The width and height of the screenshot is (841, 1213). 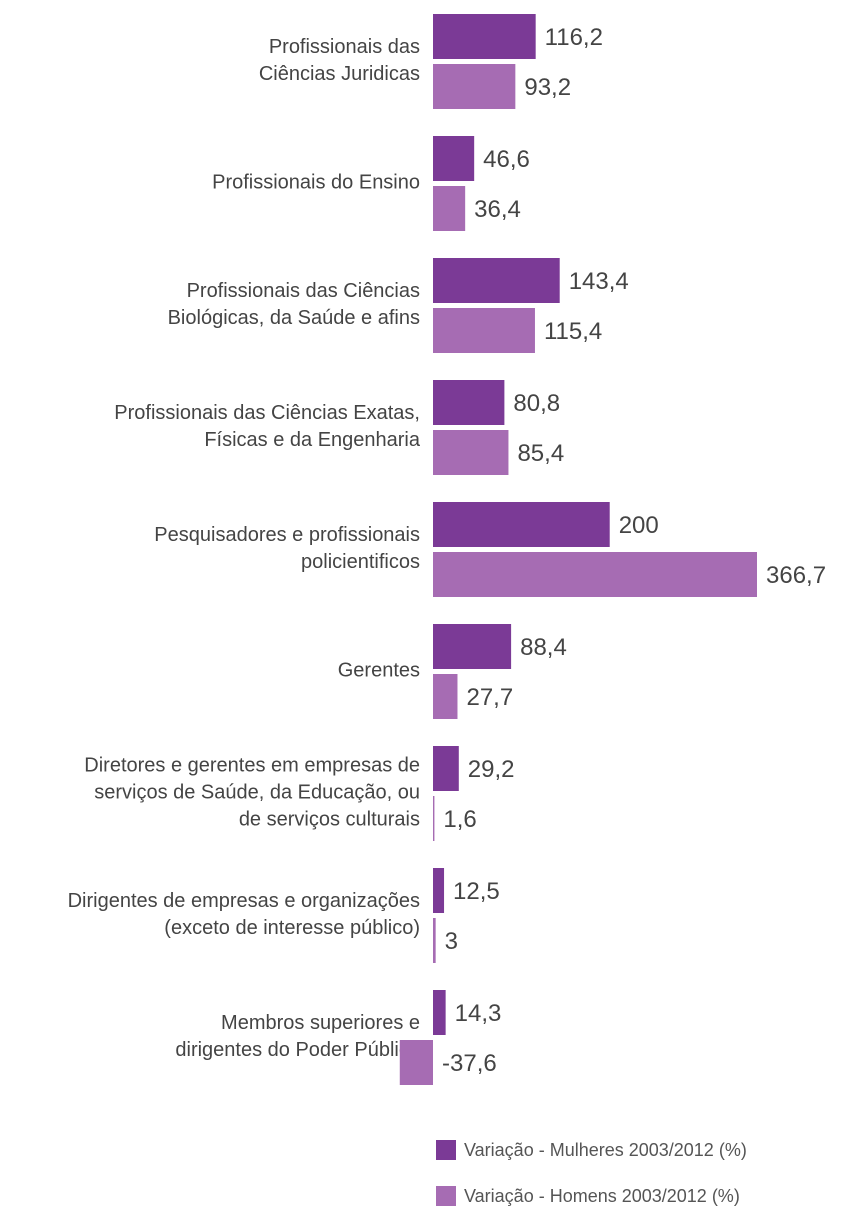 What do you see at coordinates (252, 765) in the screenshot?
I see `category-label: Diretores e gerentes em empresas de` at bounding box center [252, 765].